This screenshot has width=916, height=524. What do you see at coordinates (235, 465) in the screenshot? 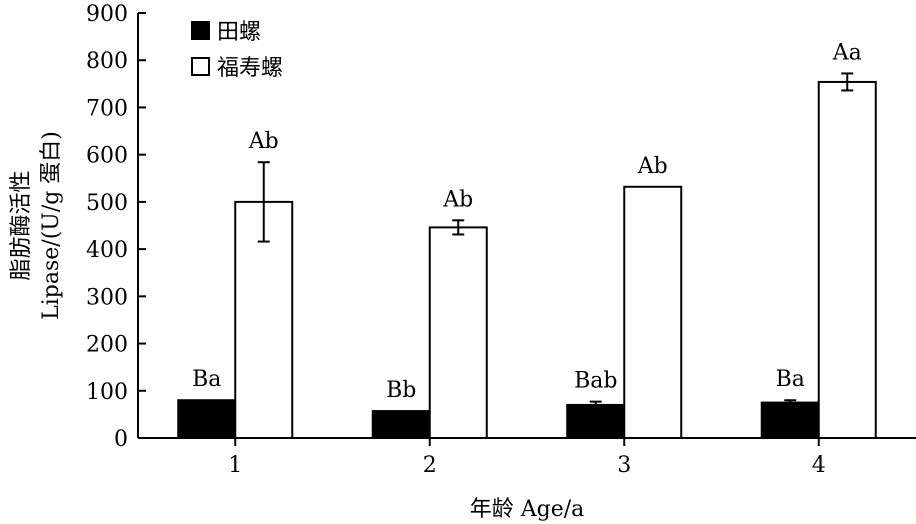
I see `x-tick-label: 1` at bounding box center [235, 465].